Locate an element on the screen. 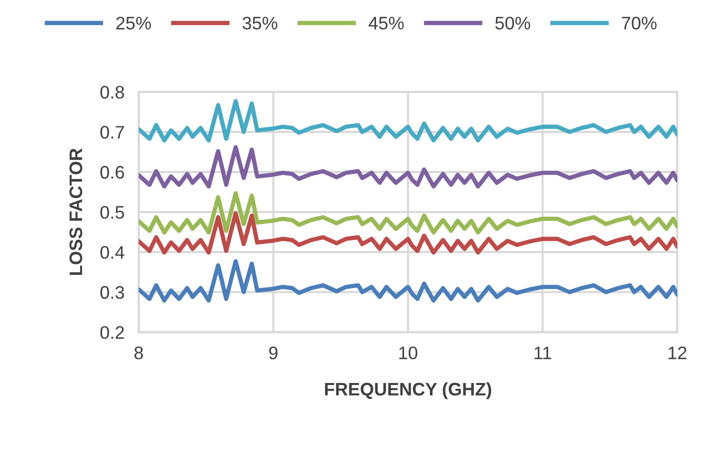 The image size is (704, 455). y-tick-label: 0.3 is located at coordinates (112, 292).